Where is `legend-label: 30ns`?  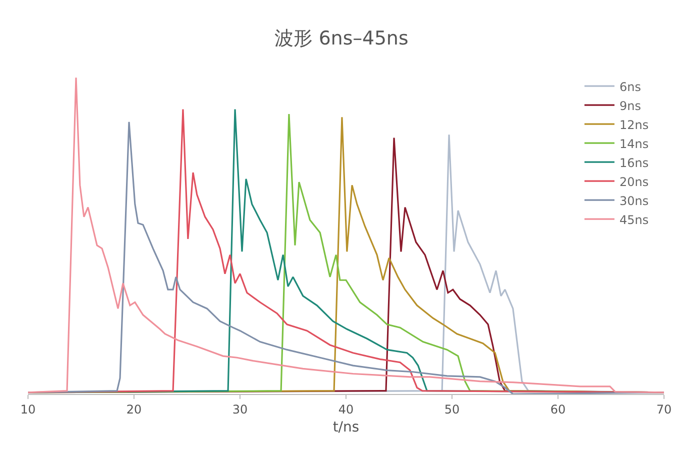 legend-label: 30ns is located at coordinates (634, 201).